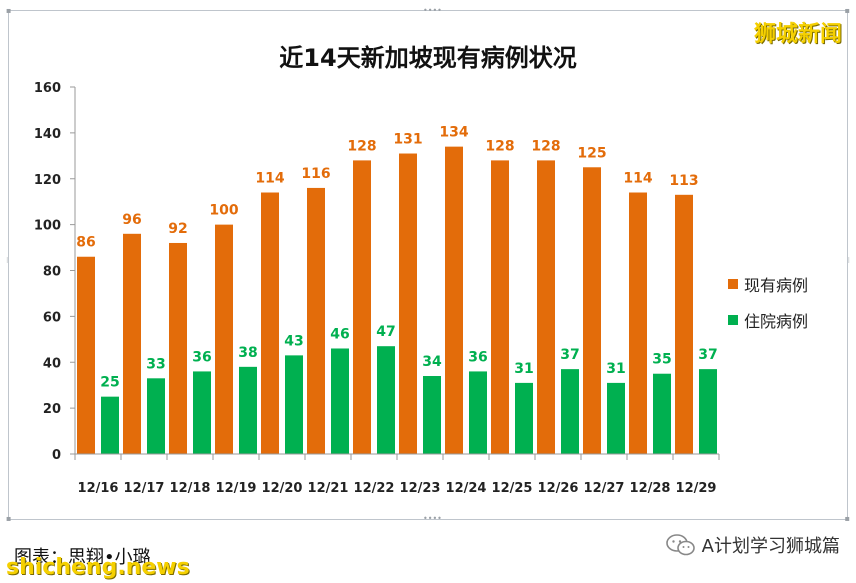 The width and height of the screenshot is (856, 583). What do you see at coordinates (512, 488) in the screenshot?
I see `x-tick-label: 12/25` at bounding box center [512, 488].